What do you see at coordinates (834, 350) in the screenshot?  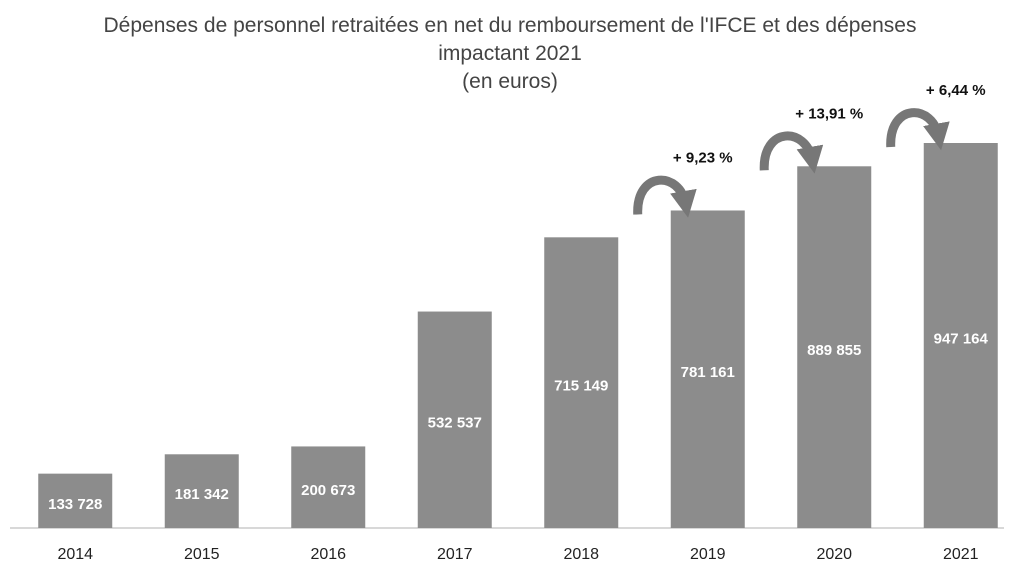 I see `value-label: 889 855` at bounding box center [834, 350].